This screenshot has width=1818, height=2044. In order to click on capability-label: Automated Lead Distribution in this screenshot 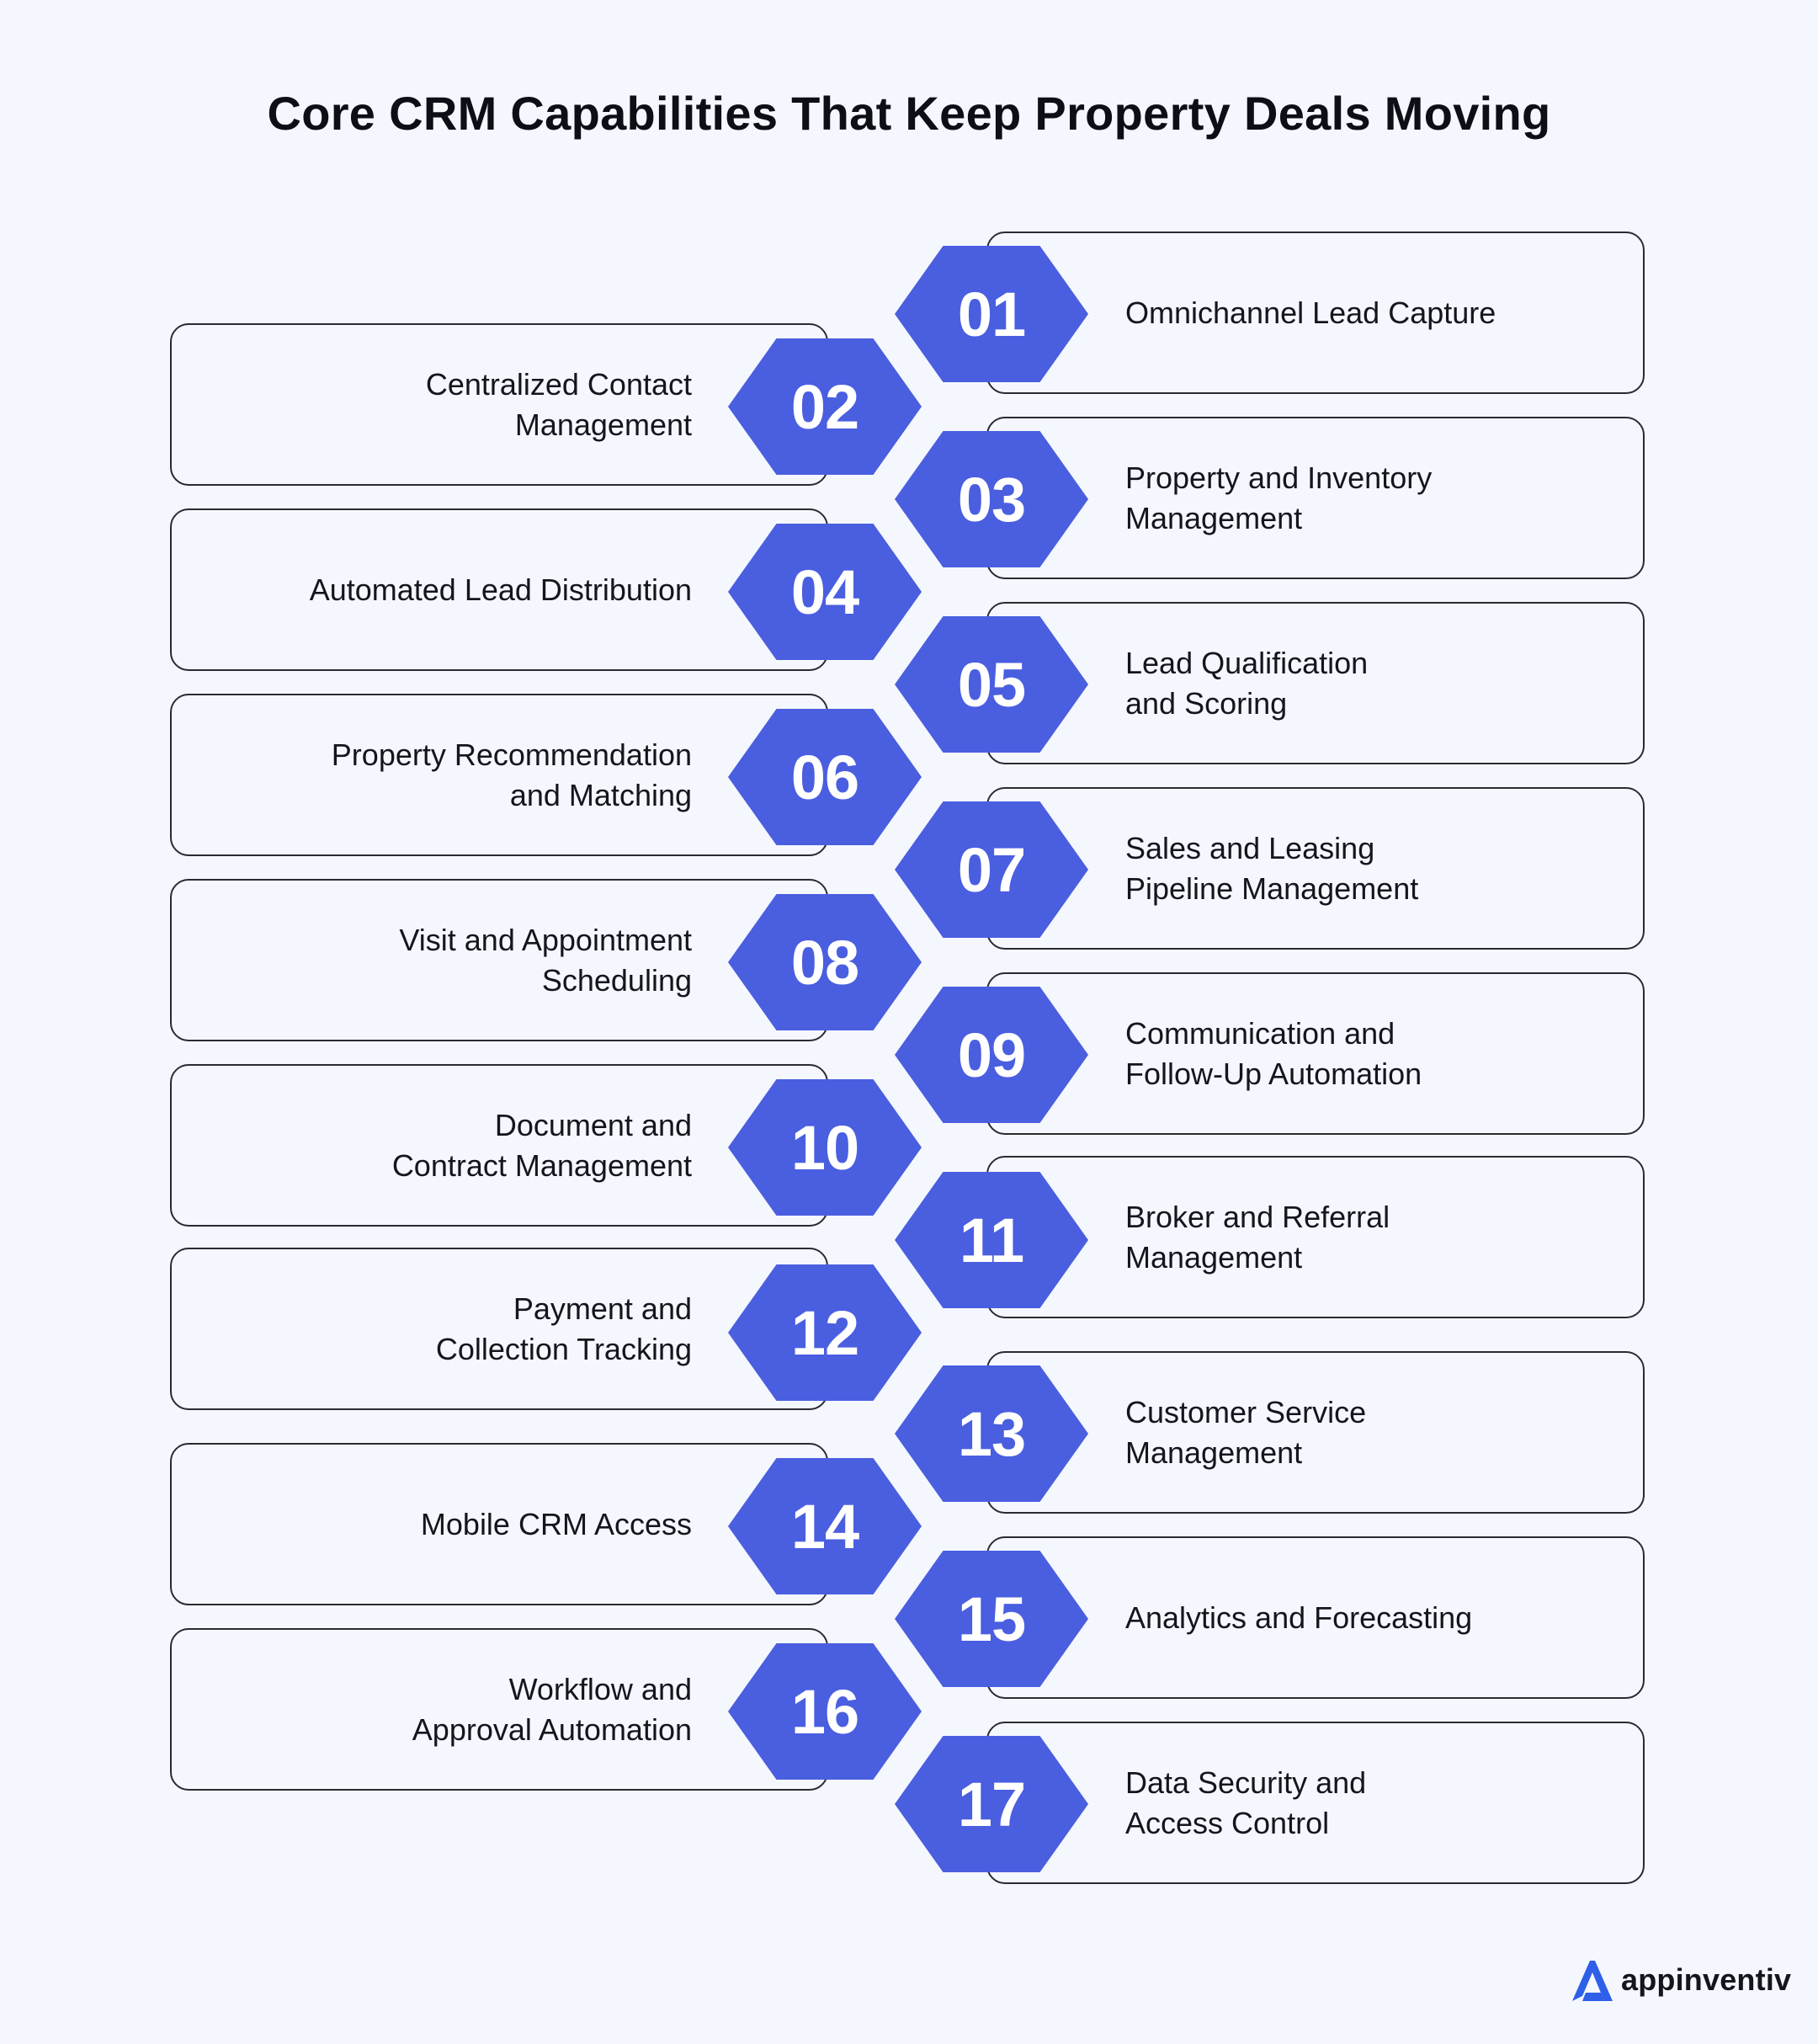, I will do `click(500, 590)`.